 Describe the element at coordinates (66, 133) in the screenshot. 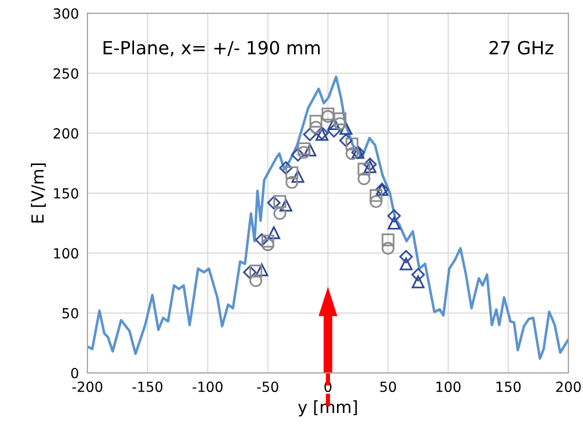

I see `y-tick-label: 200` at that location.